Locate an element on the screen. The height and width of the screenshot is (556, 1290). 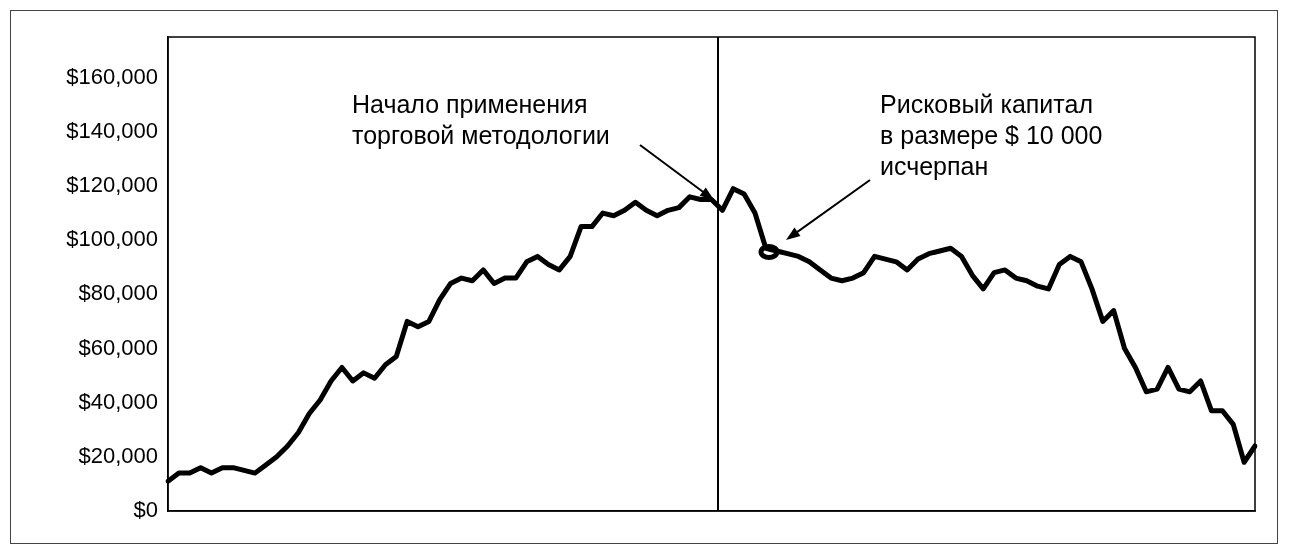
y-tick-label: $0 is located at coordinates (145, 510).